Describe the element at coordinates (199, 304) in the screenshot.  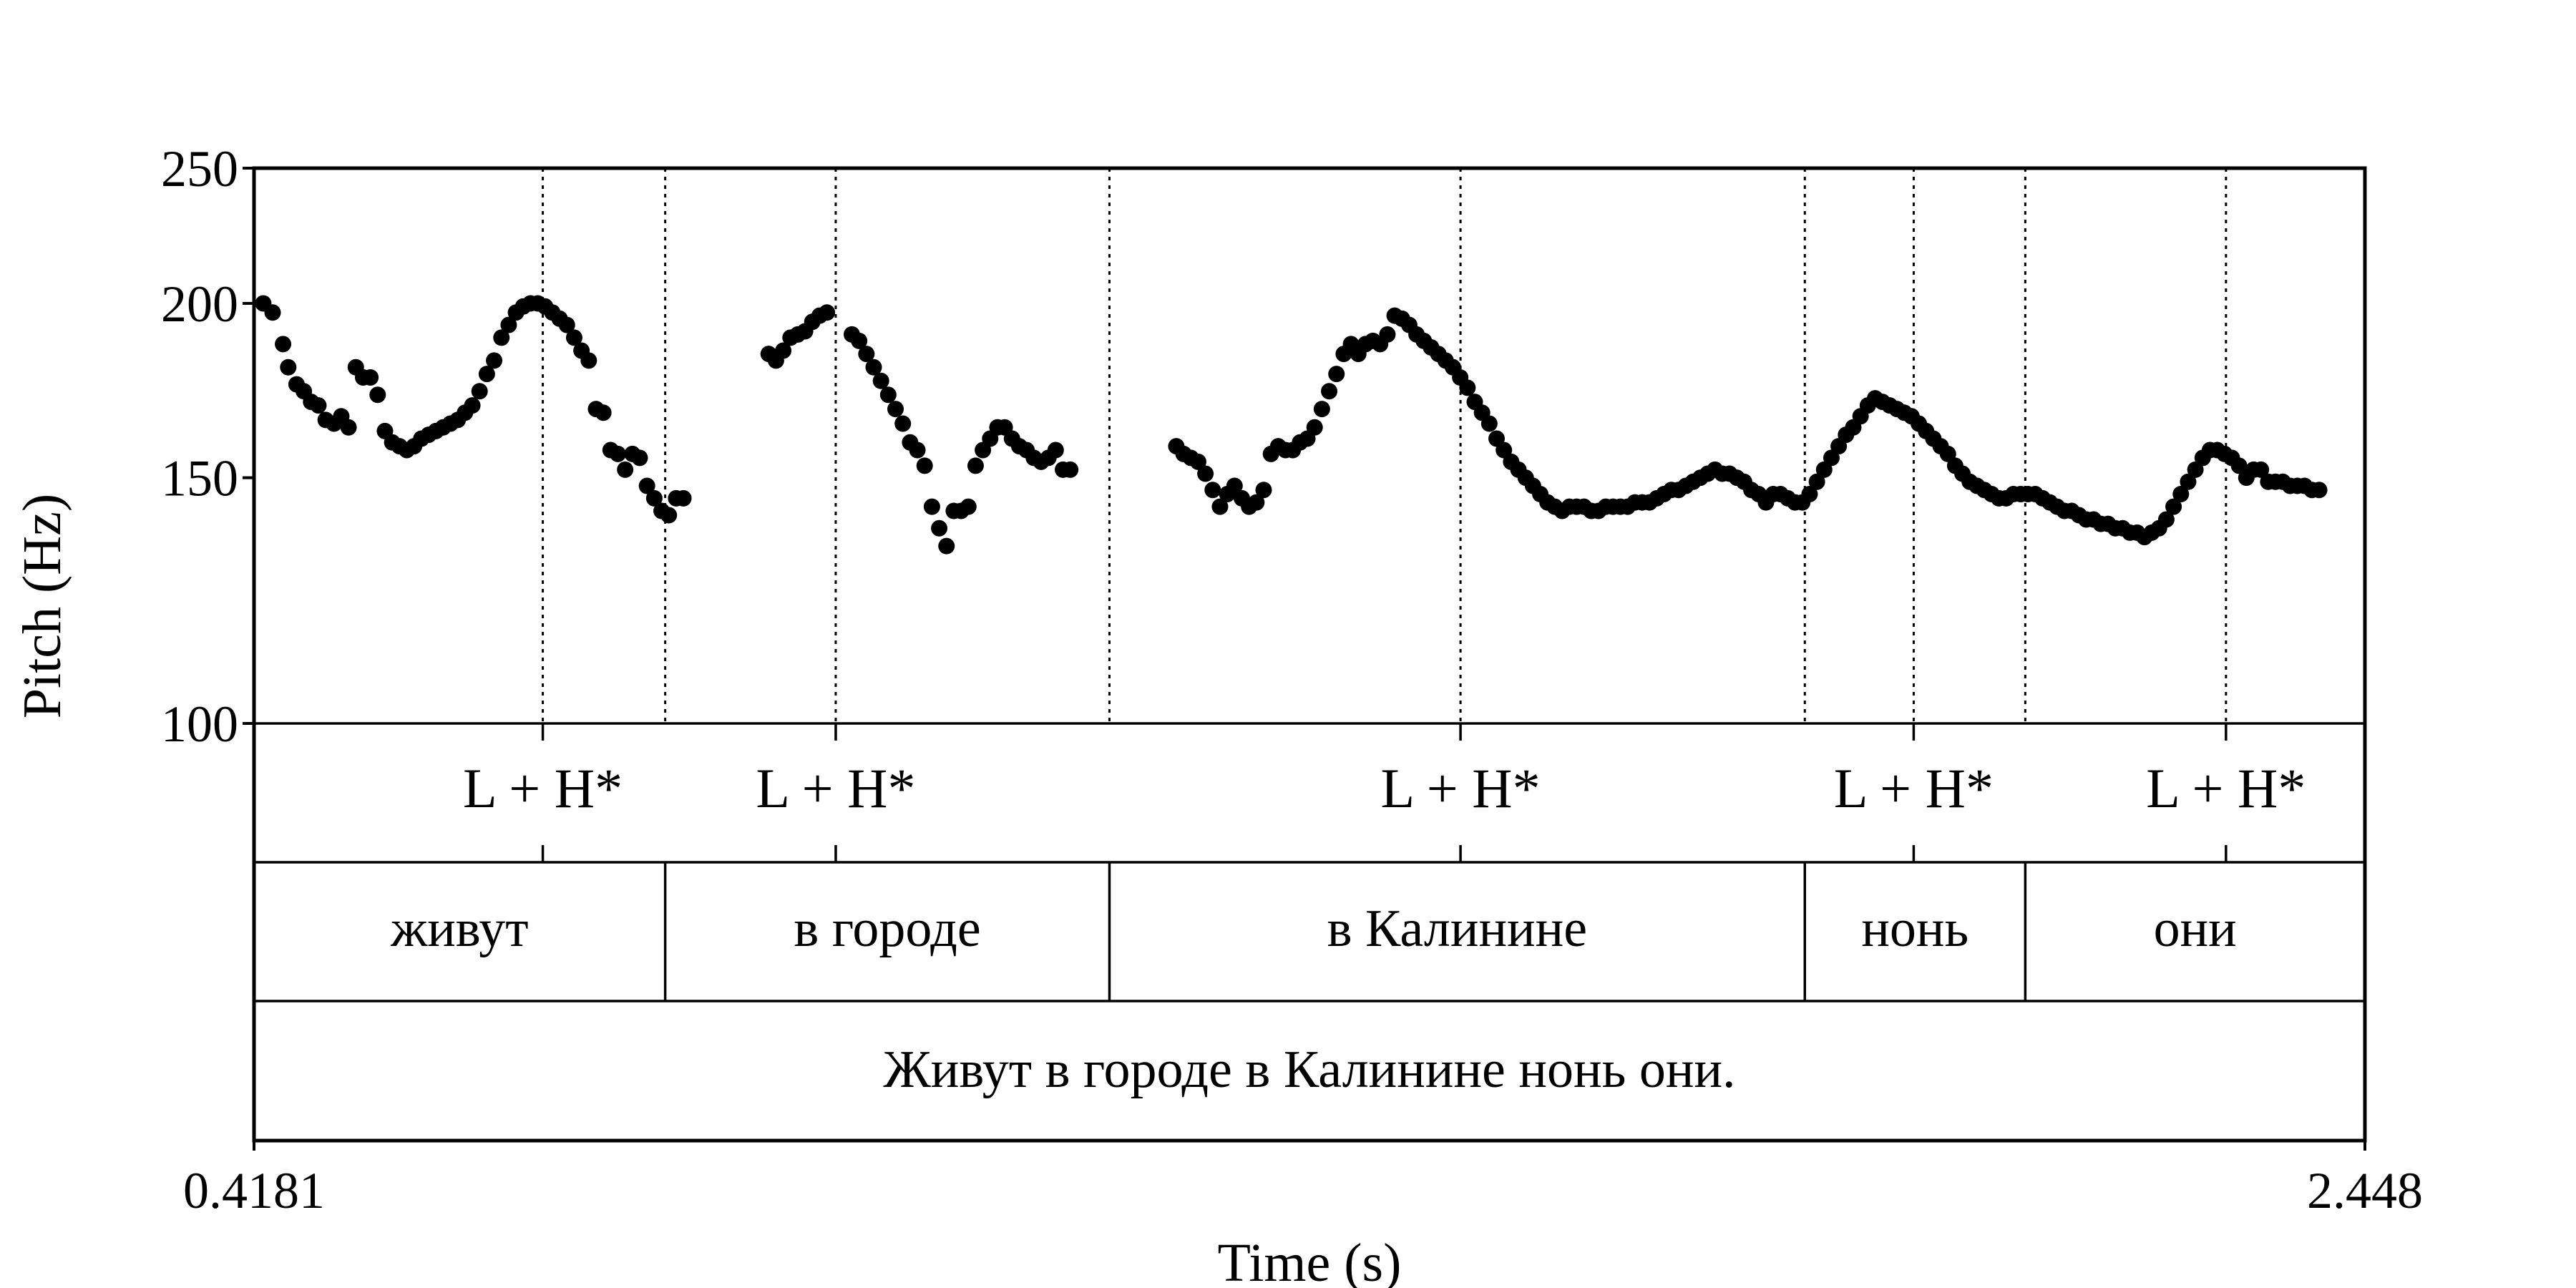
I see `y-tick-label-200: 200` at that location.